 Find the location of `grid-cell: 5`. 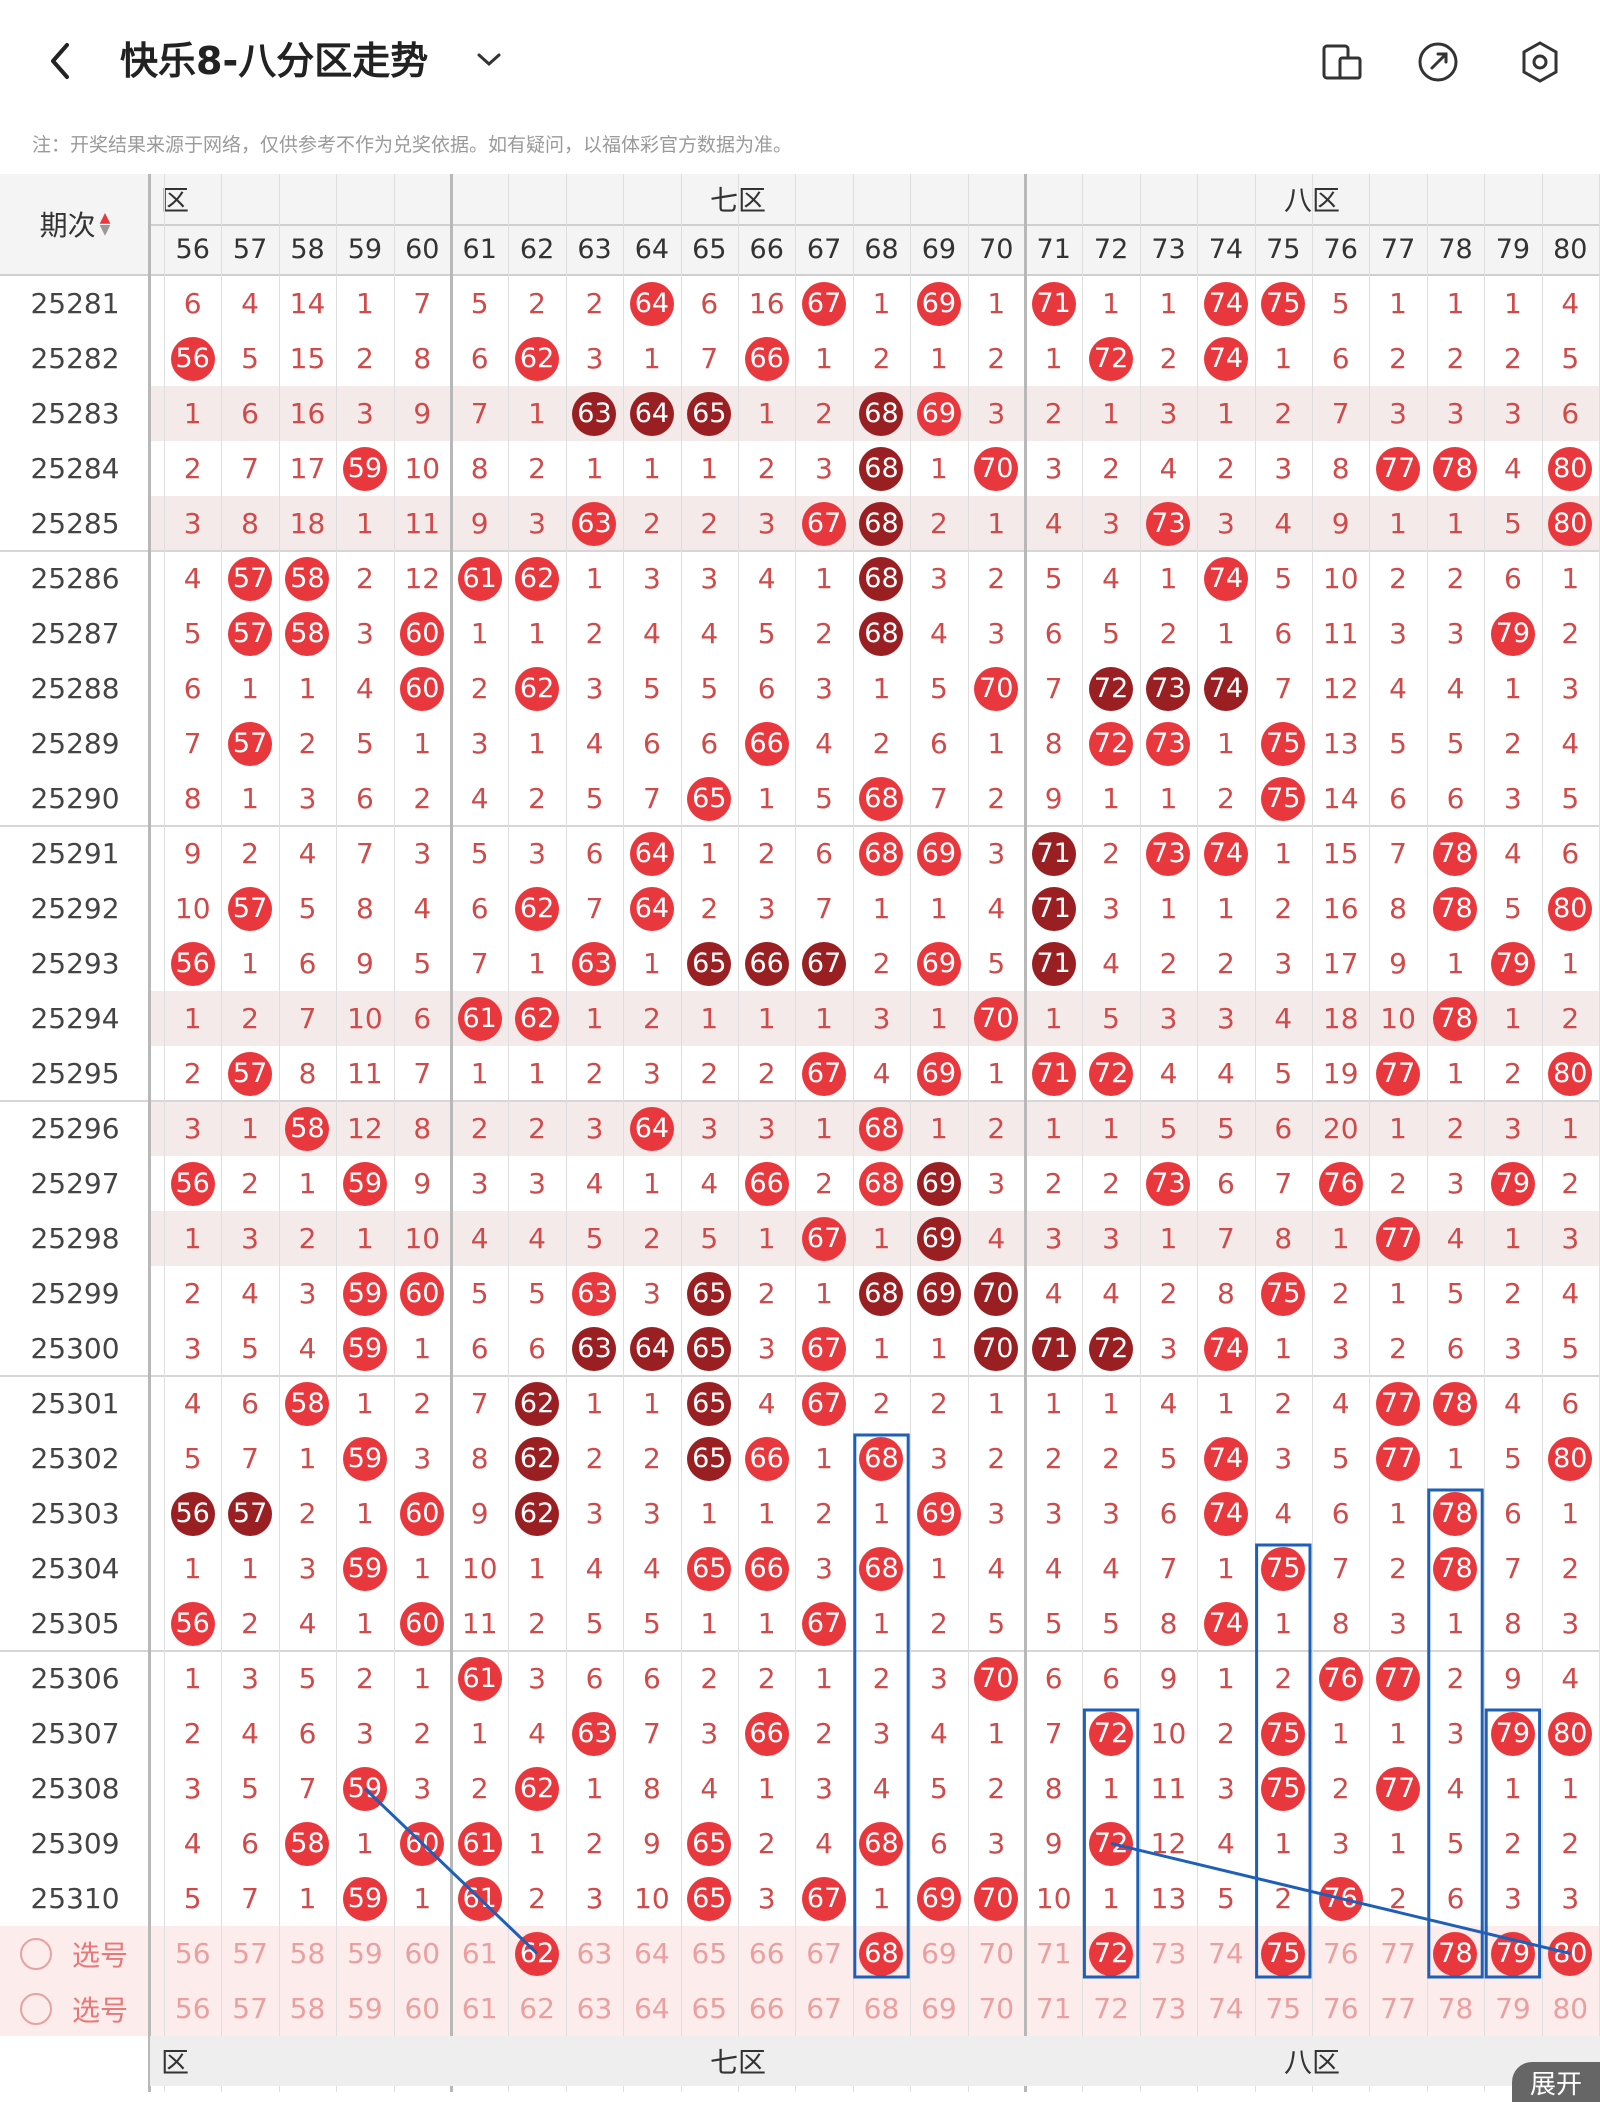

grid-cell: 5 is located at coordinates (1570, 358).